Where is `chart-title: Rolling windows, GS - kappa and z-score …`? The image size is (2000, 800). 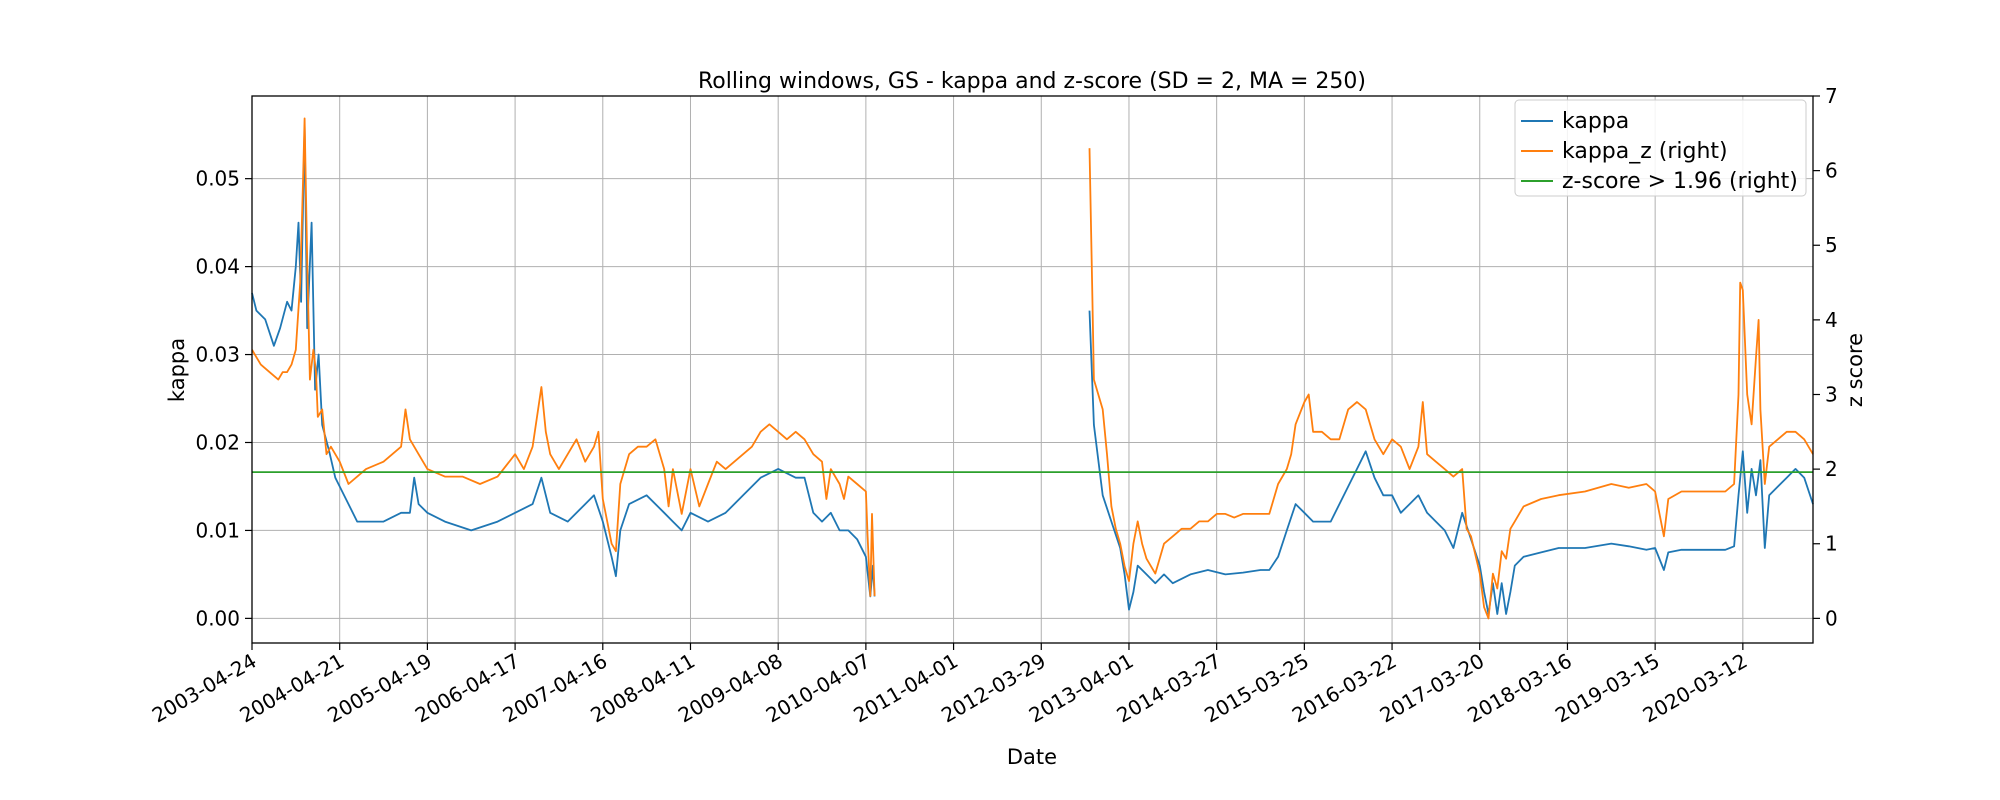
chart-title: Rolling windows, GS - kappa and z-score … is located at coordinates (1032, 81).